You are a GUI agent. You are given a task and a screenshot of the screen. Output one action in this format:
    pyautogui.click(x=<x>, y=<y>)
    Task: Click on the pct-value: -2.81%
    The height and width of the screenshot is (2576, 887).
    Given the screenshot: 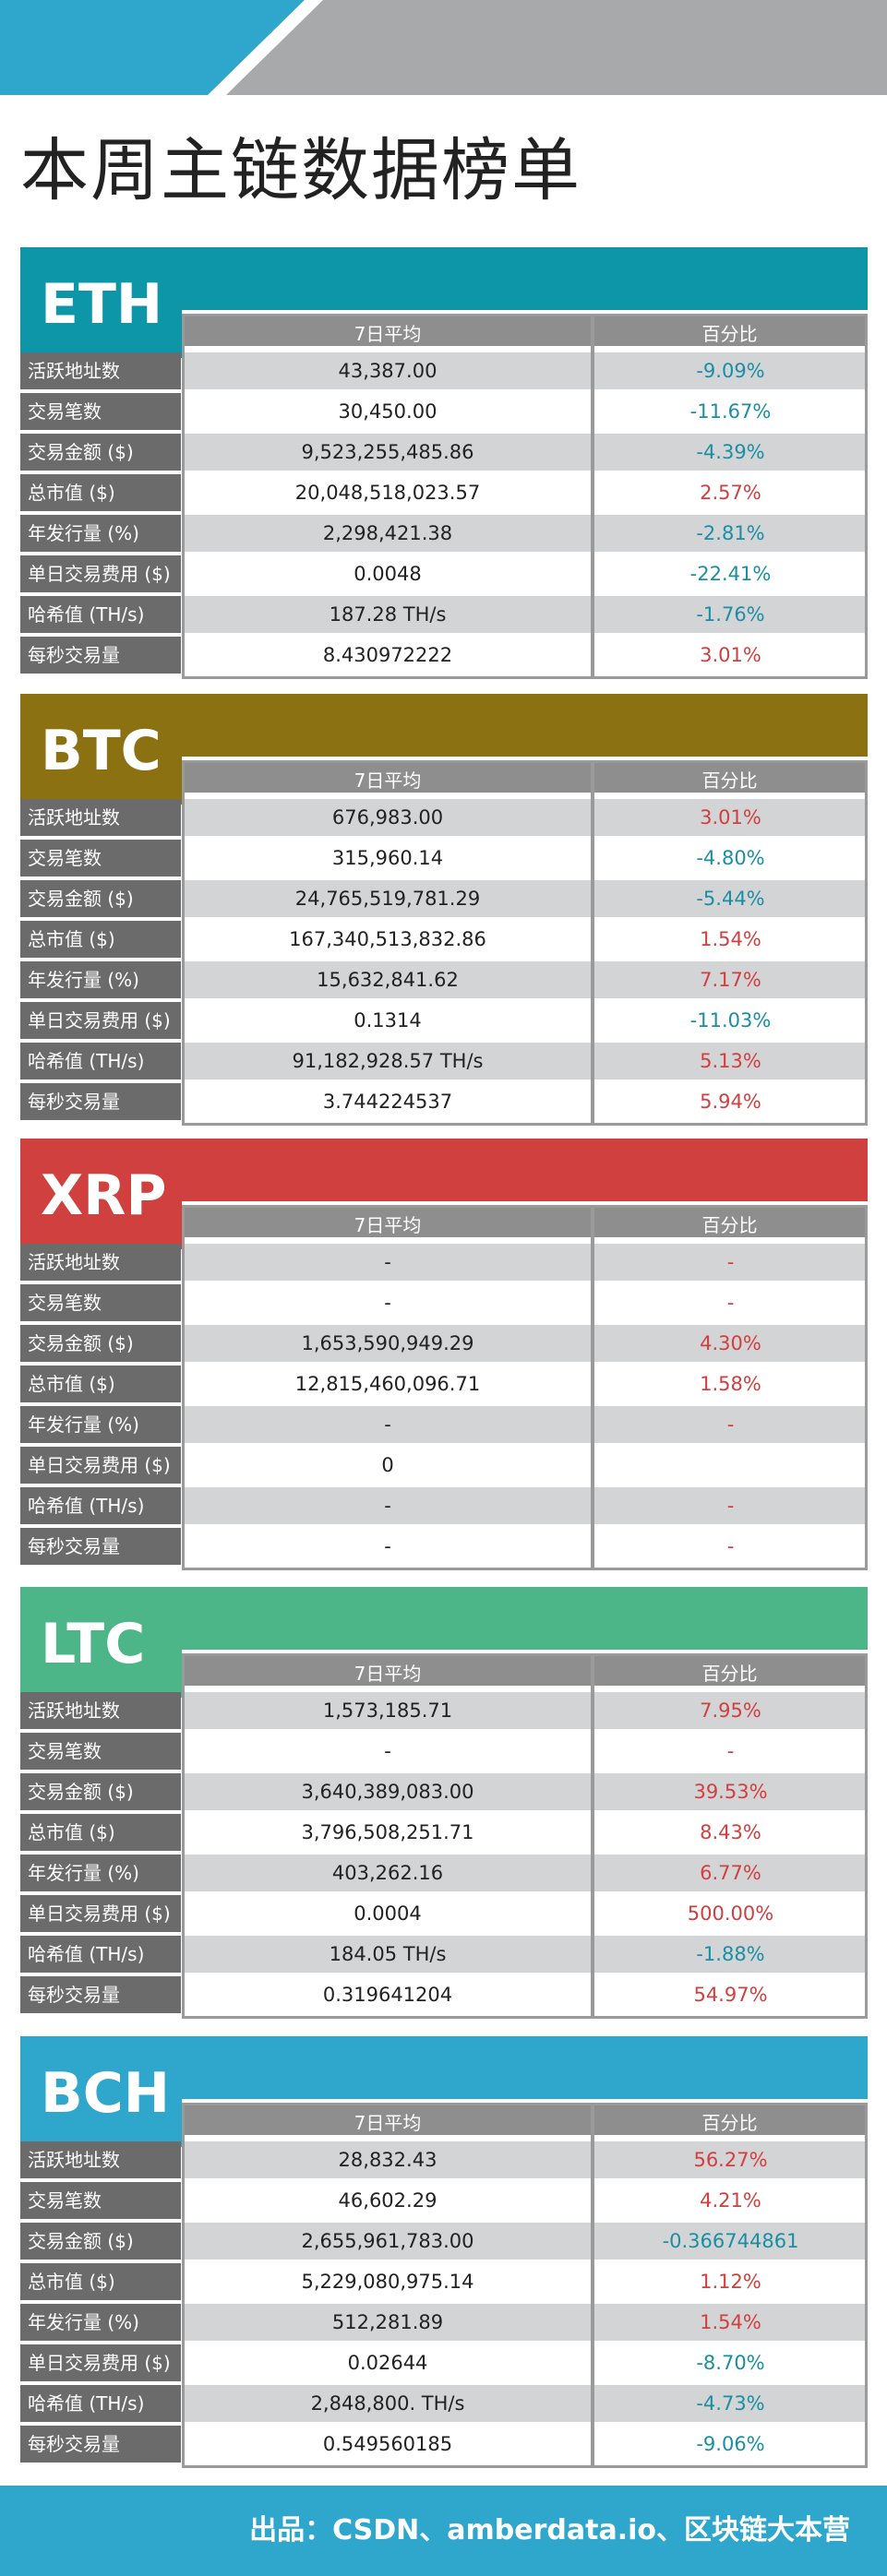 What is the action you would take?
    pyautogui.click(x=730, y=533)
    